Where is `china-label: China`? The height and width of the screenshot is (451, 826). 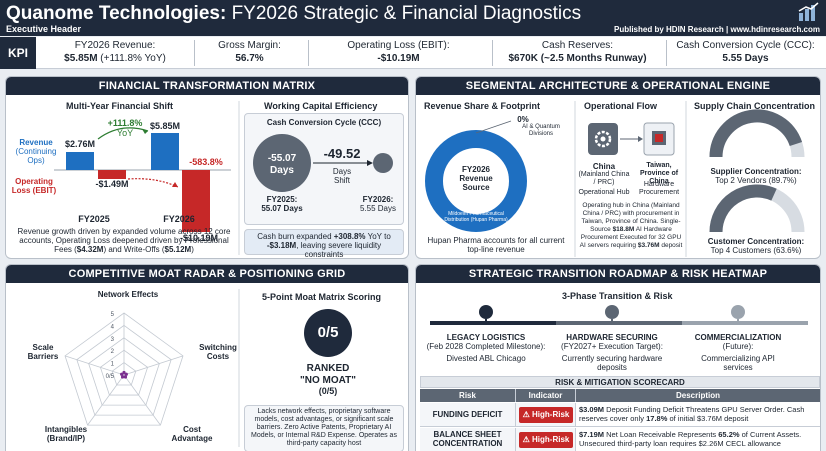 china-label: China is located at coordinates (604, 166).